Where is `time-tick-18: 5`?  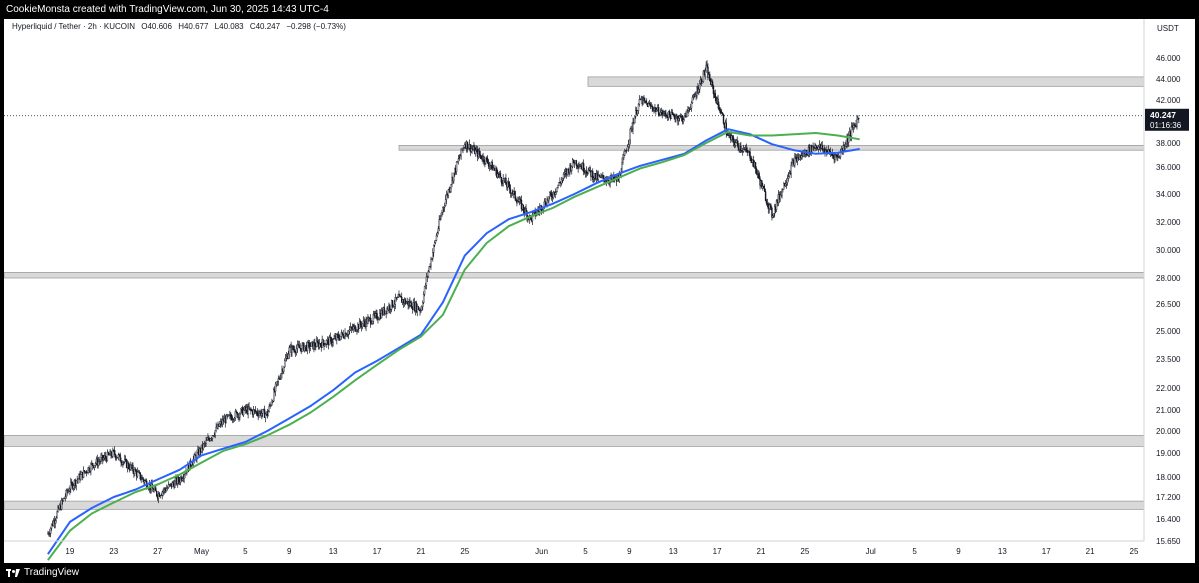
time-tick-18: 5 is located at coordinates (914, 551).